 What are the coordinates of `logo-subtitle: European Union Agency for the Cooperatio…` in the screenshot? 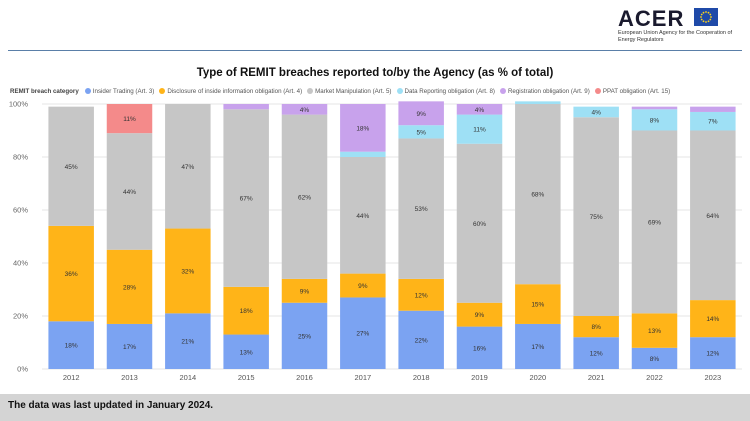 It's located at (675, 36).